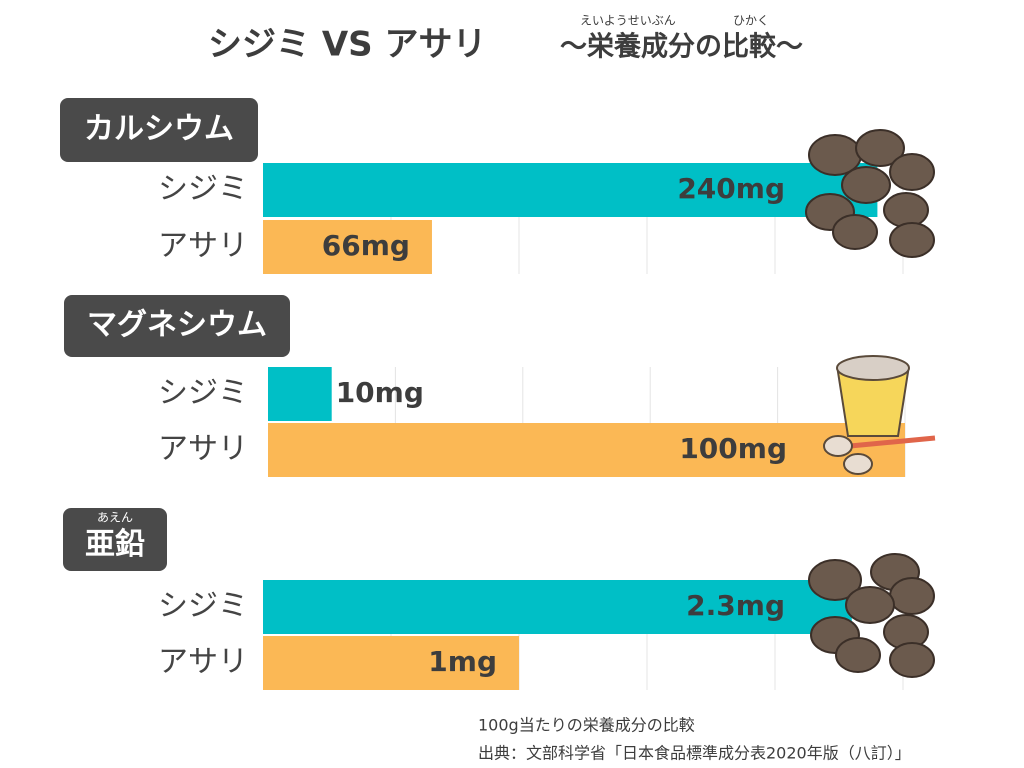 The image size is (1024, 768). Describe the element at coordinates (347, 45) in the screenshot. I see `title: シジミ VS アサリ` at that location.